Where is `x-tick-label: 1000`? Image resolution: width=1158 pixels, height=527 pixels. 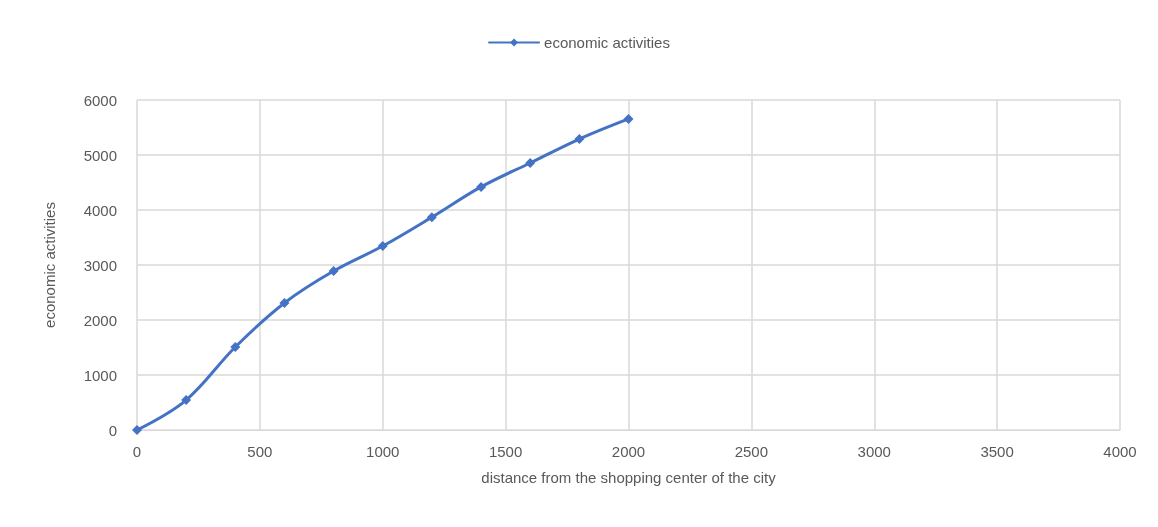 x-tick-label: 1000 is located at coordinates (383, 451).